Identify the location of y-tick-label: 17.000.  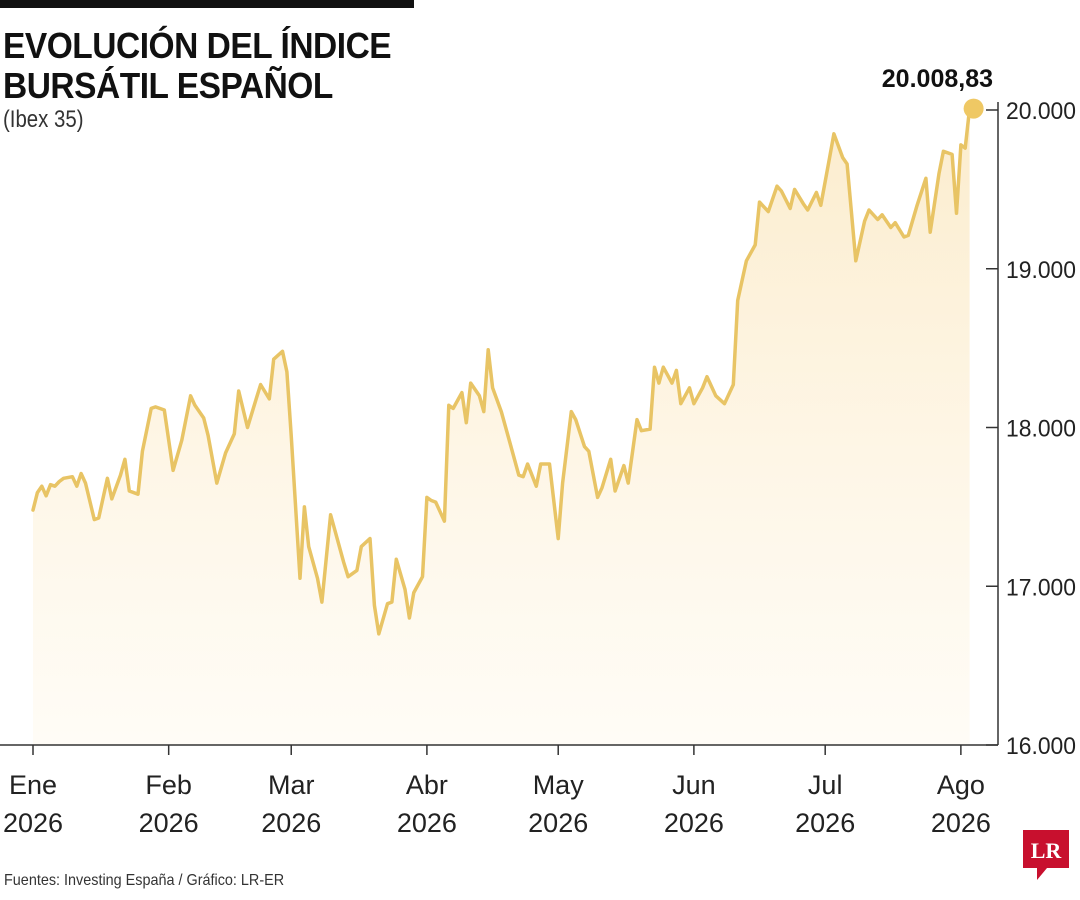
(1041, 587).